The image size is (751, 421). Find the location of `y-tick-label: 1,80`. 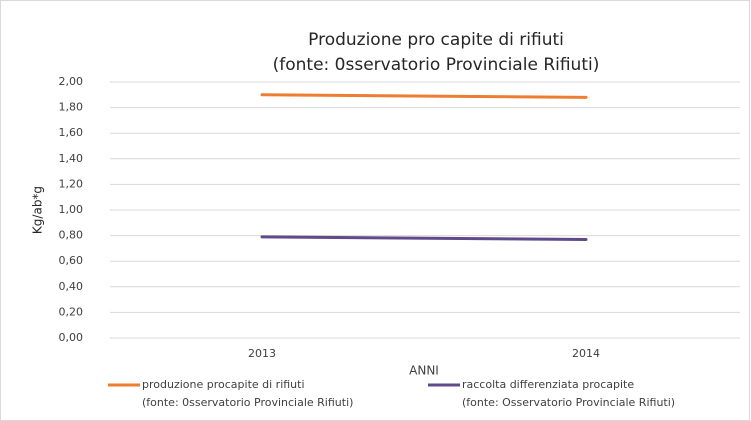

y-tick-label: 1,80 is located at coordinates (71, 107).